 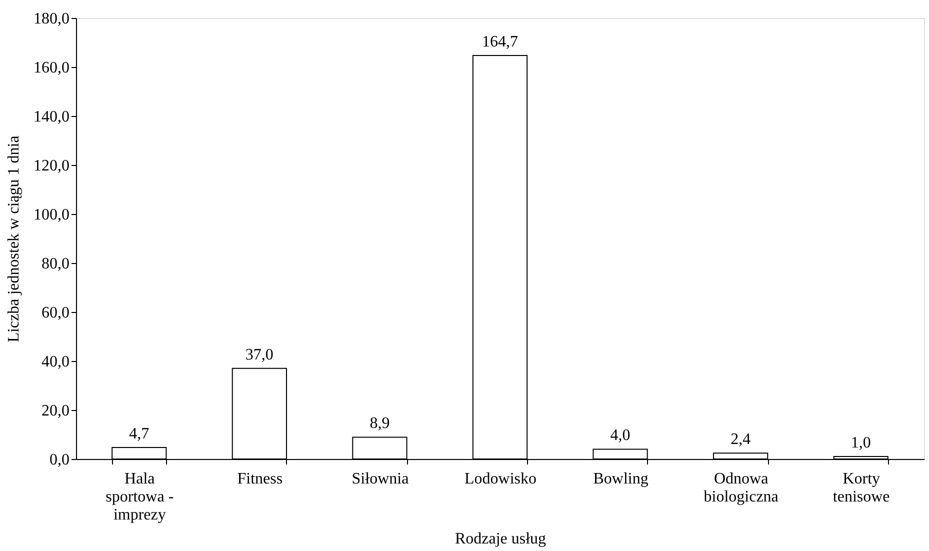 What do you see at coordinates (500, 539) in the screenshot?
I see `x-axis-title: Rodzaje usług` at bounding box center [500, 539].